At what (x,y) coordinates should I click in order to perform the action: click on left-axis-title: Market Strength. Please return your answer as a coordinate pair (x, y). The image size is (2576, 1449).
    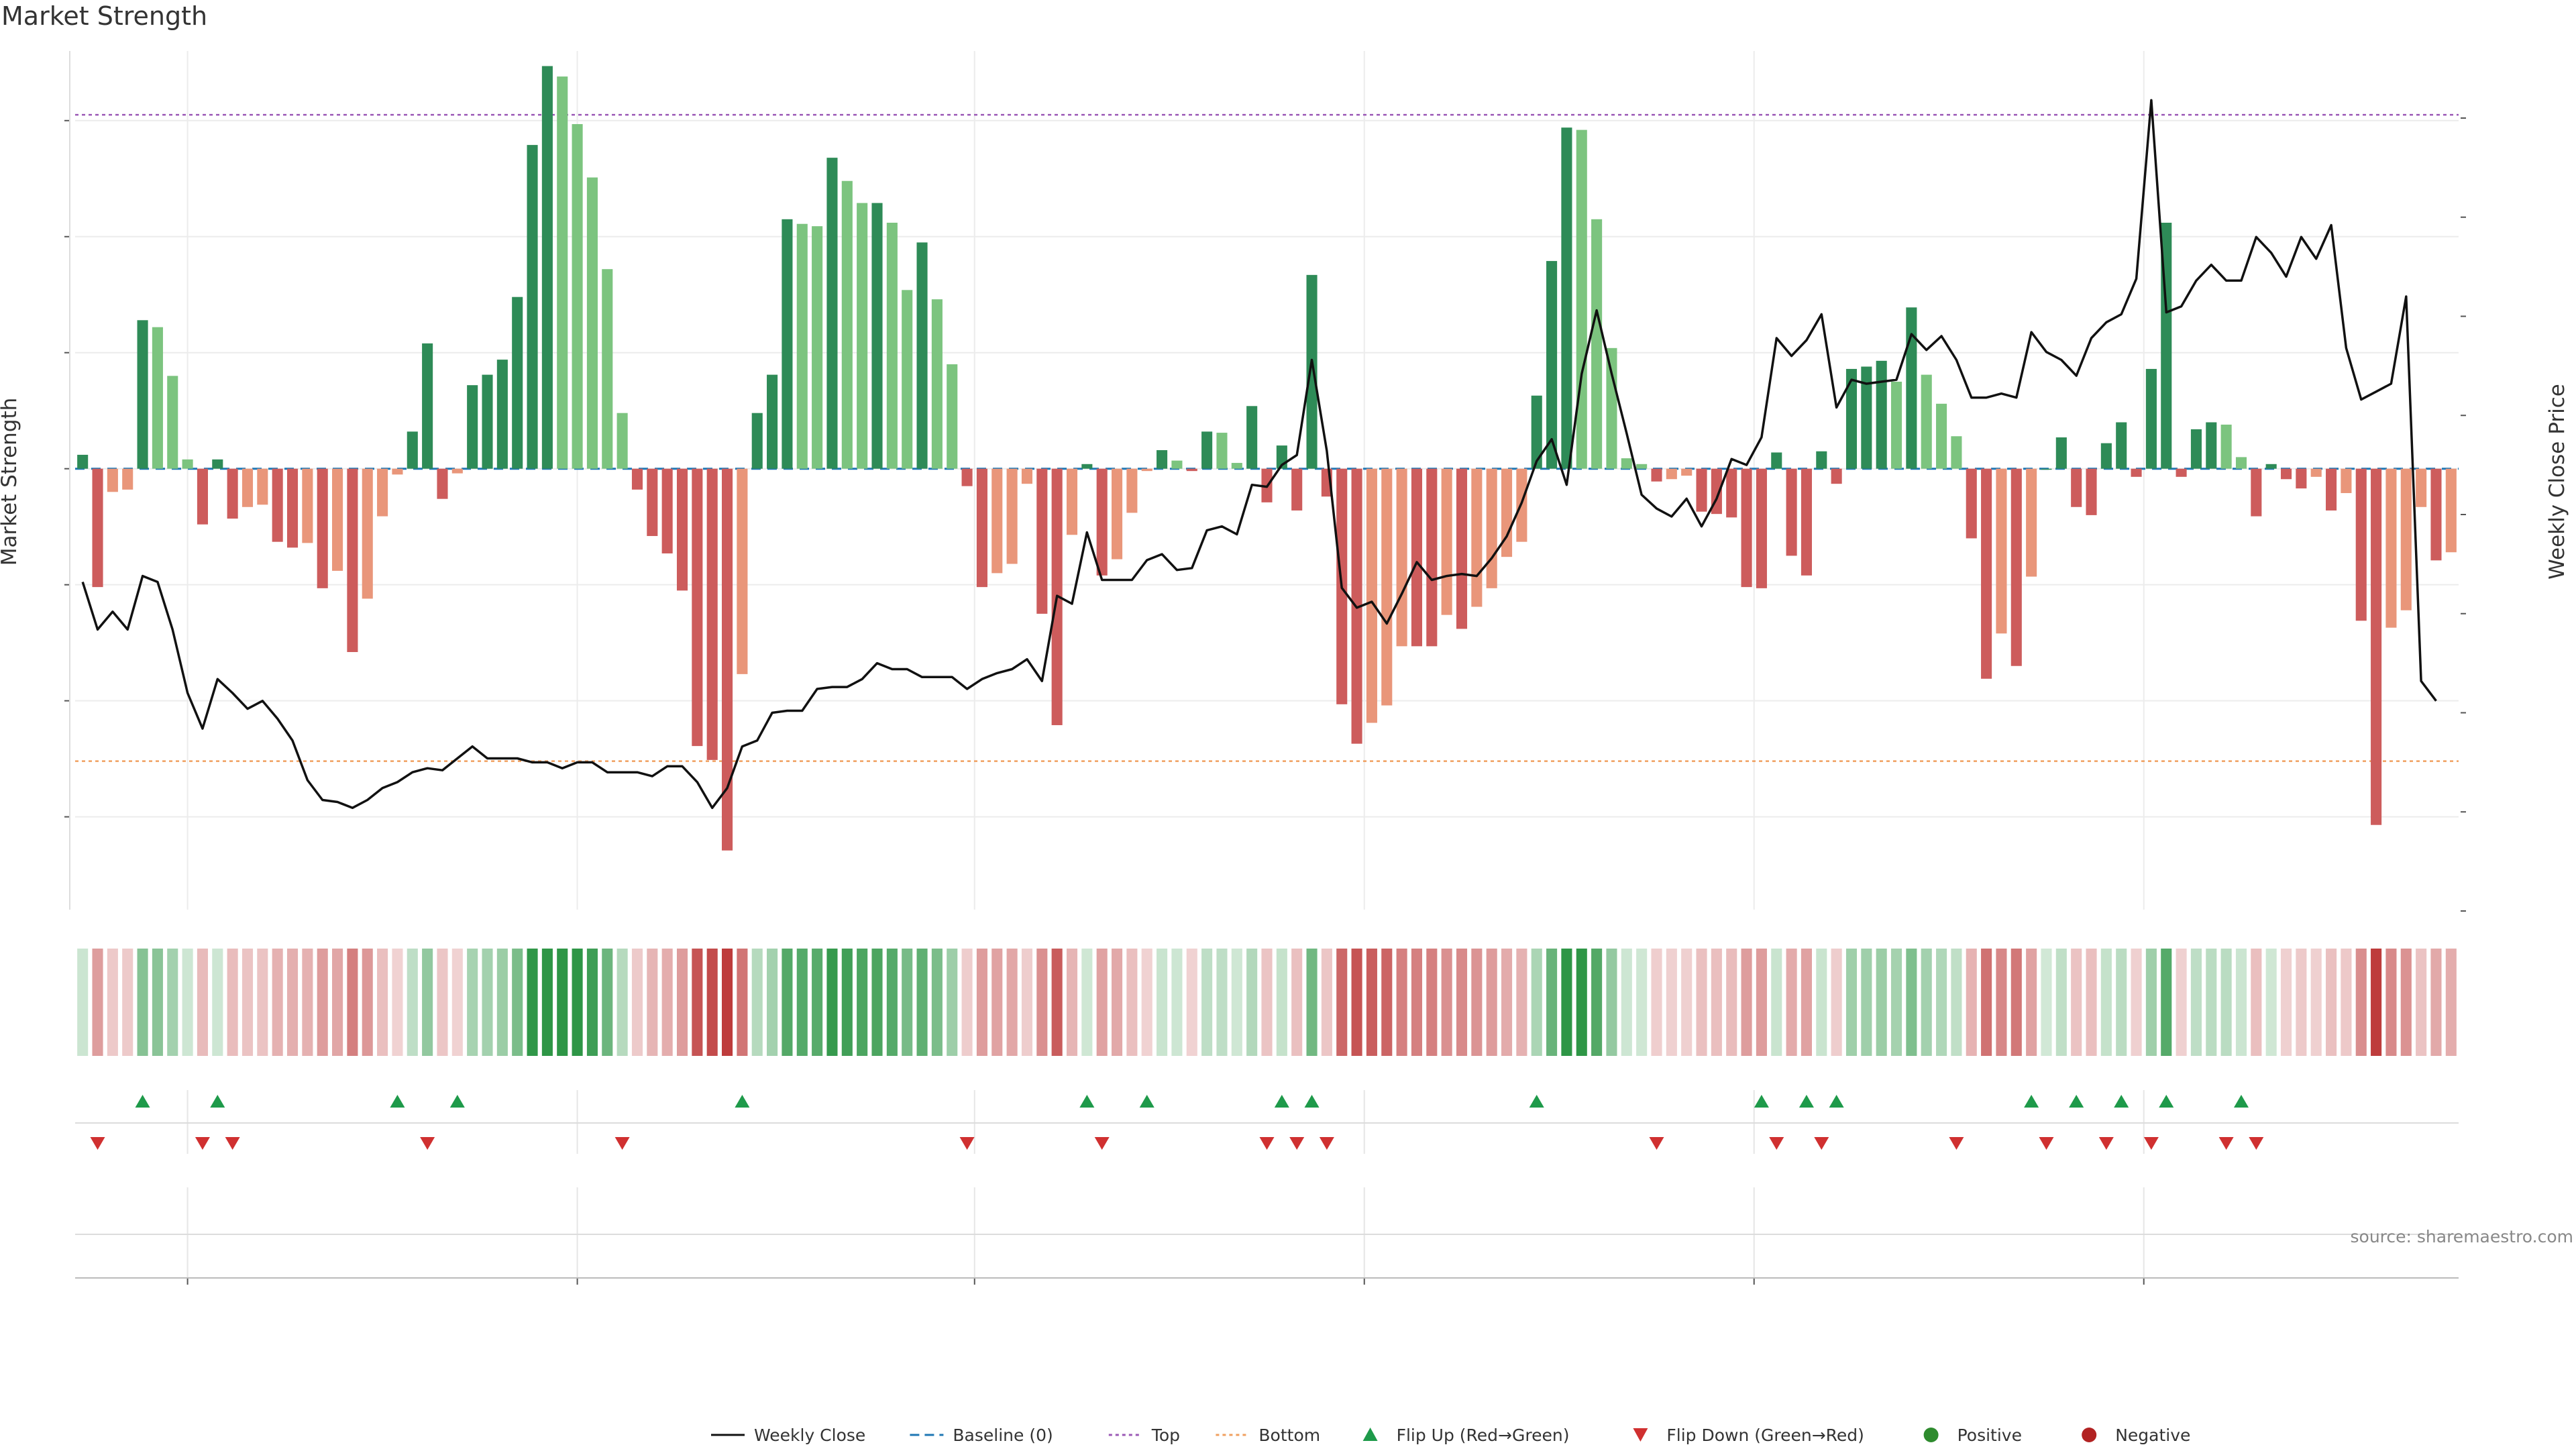
    Looking at the image, I should click on (10, 482).